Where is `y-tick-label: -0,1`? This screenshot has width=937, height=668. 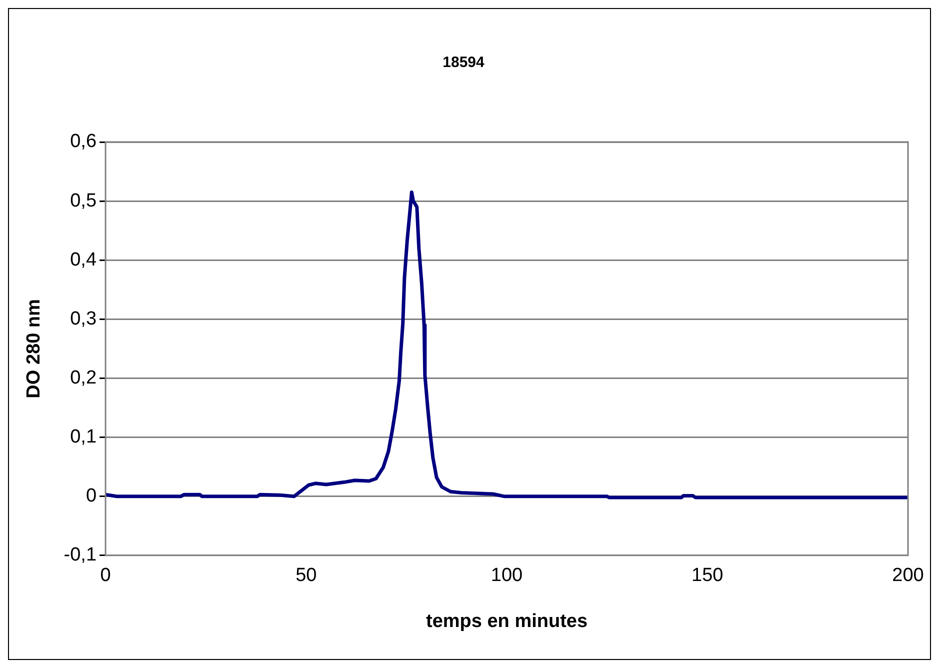
y-tick-label: -0,1 is located at coordinates (80, 555).